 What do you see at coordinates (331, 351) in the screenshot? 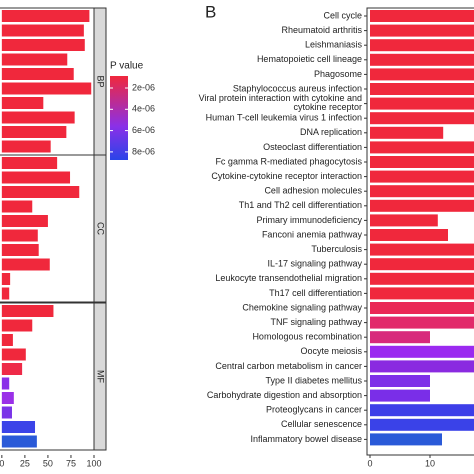
I see `y-tick-label: Oocyte meiosis` at bounding box center [331, 351].